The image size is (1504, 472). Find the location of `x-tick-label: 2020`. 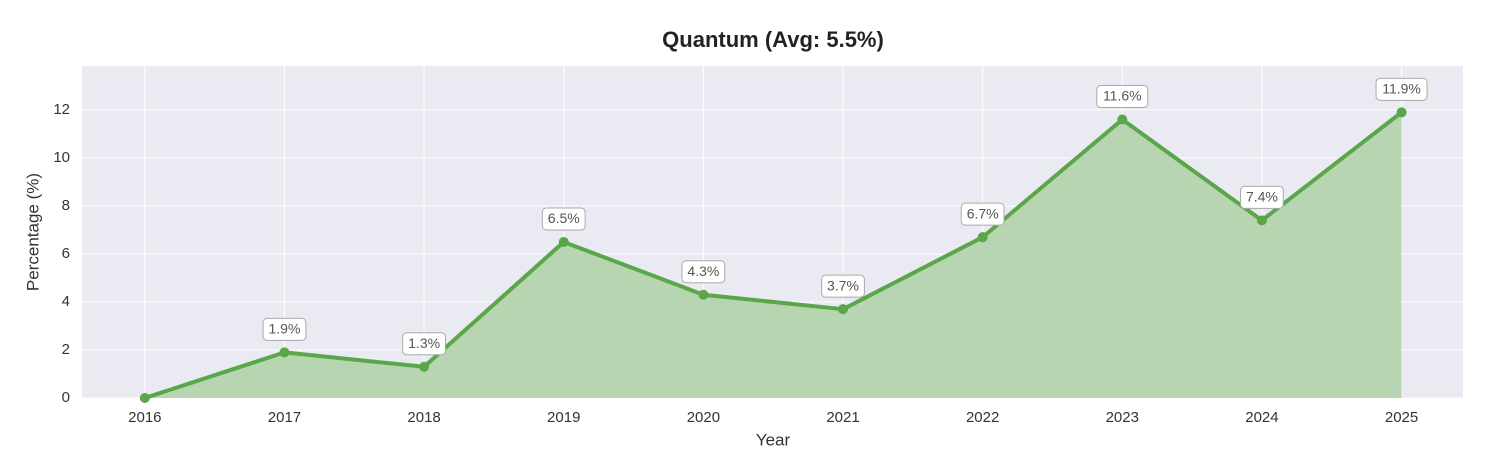

x-tick-label: 2020 is located at coordinates (703, 417).